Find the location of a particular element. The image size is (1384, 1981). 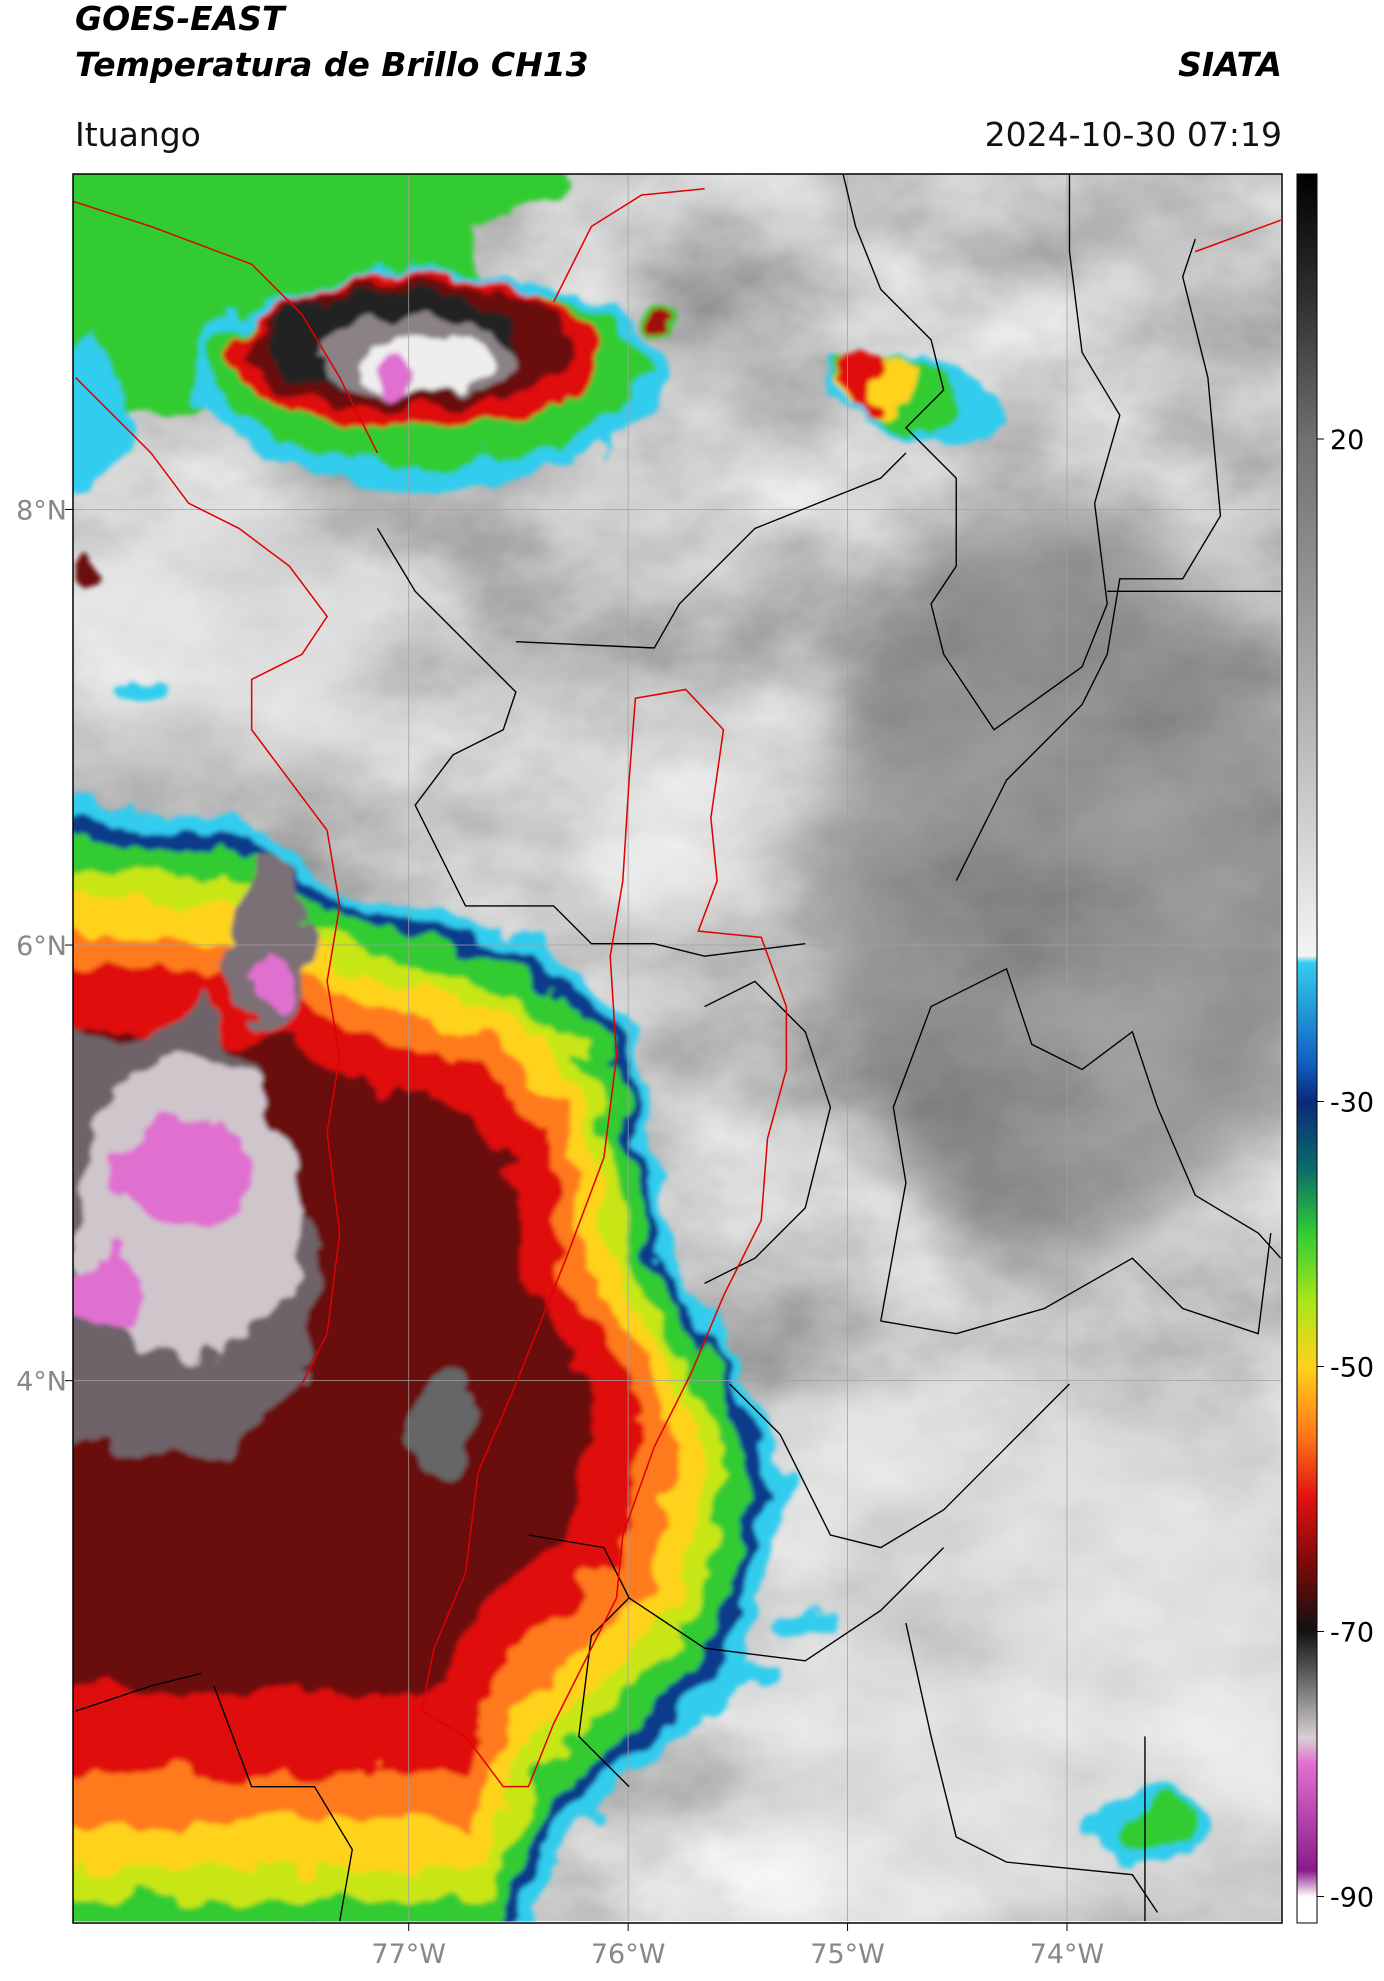

title: GOES-EAST is located at coordinates (181, 19).